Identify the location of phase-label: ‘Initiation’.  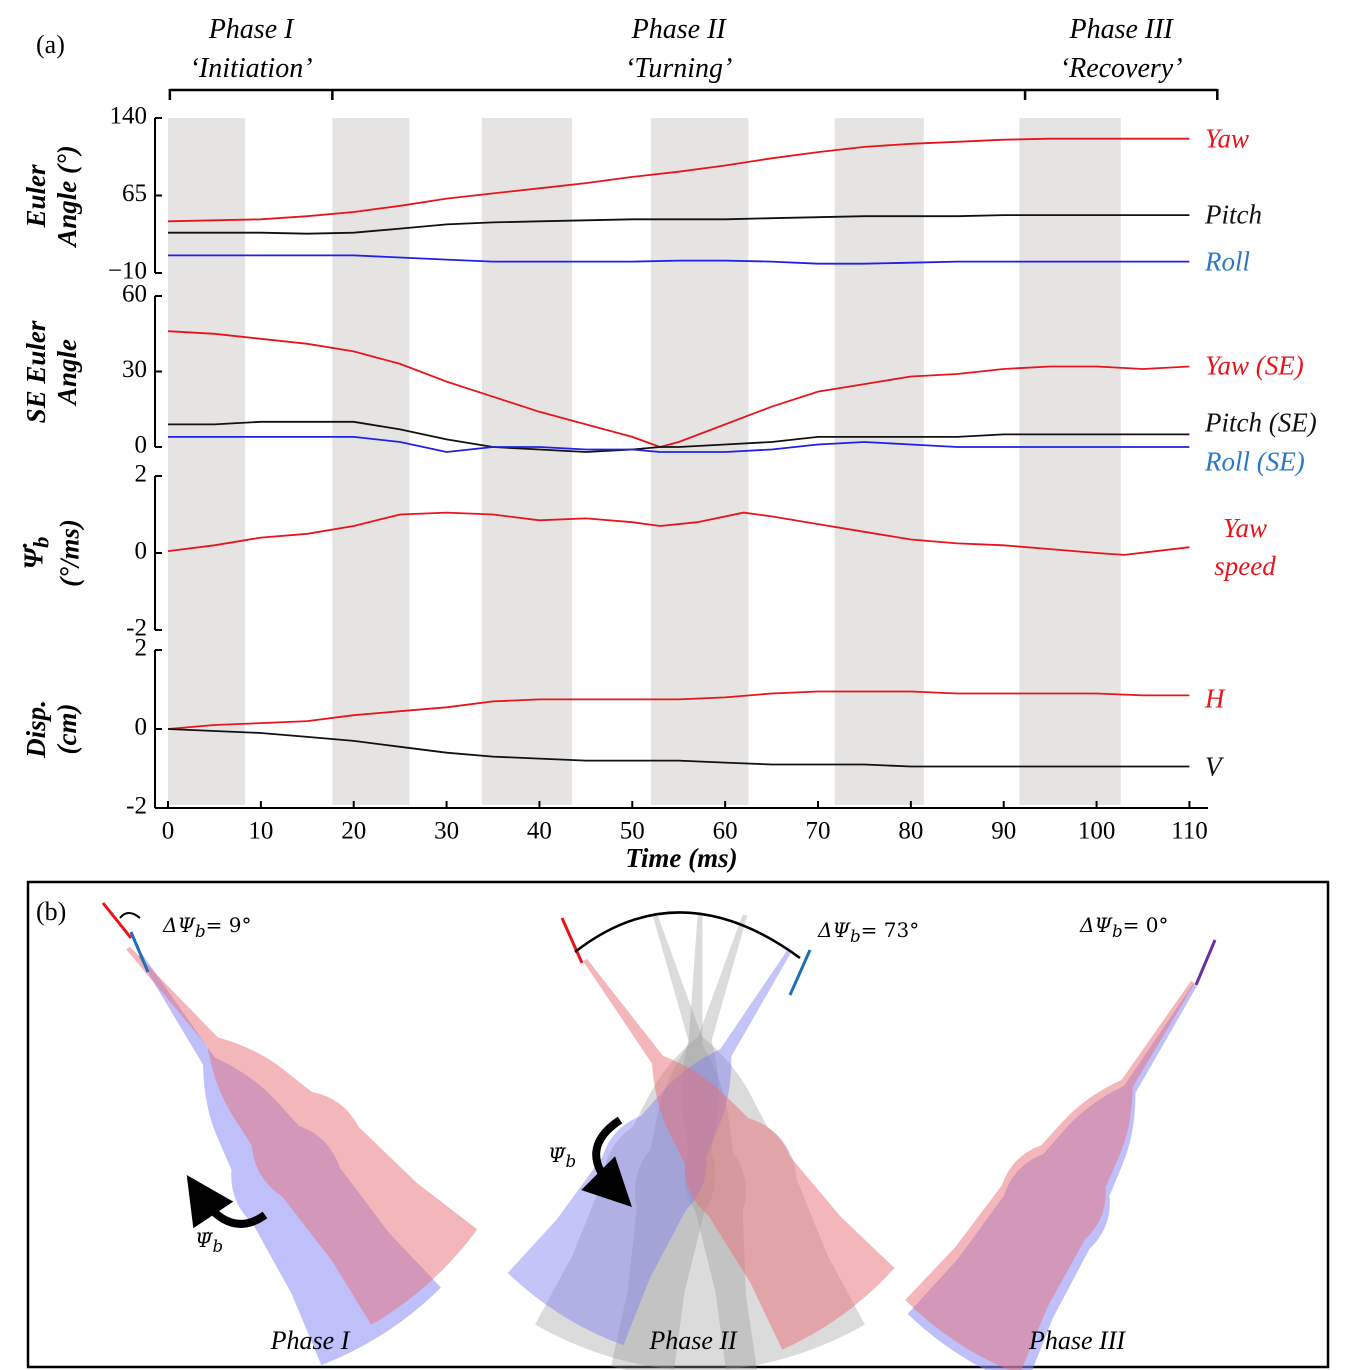
(251, 68).